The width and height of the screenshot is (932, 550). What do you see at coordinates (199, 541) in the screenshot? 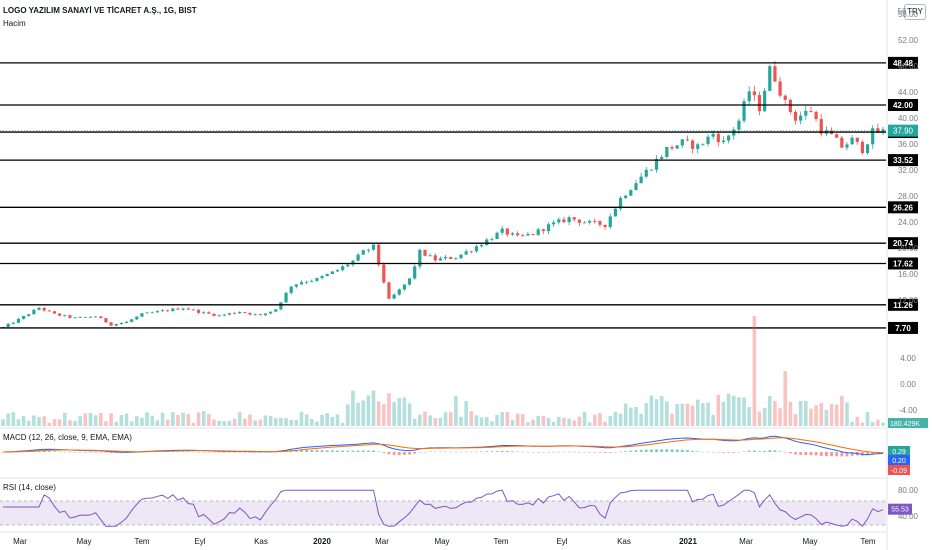
I see `time-tick-label: Eyl` at bounding box center [199, 541].